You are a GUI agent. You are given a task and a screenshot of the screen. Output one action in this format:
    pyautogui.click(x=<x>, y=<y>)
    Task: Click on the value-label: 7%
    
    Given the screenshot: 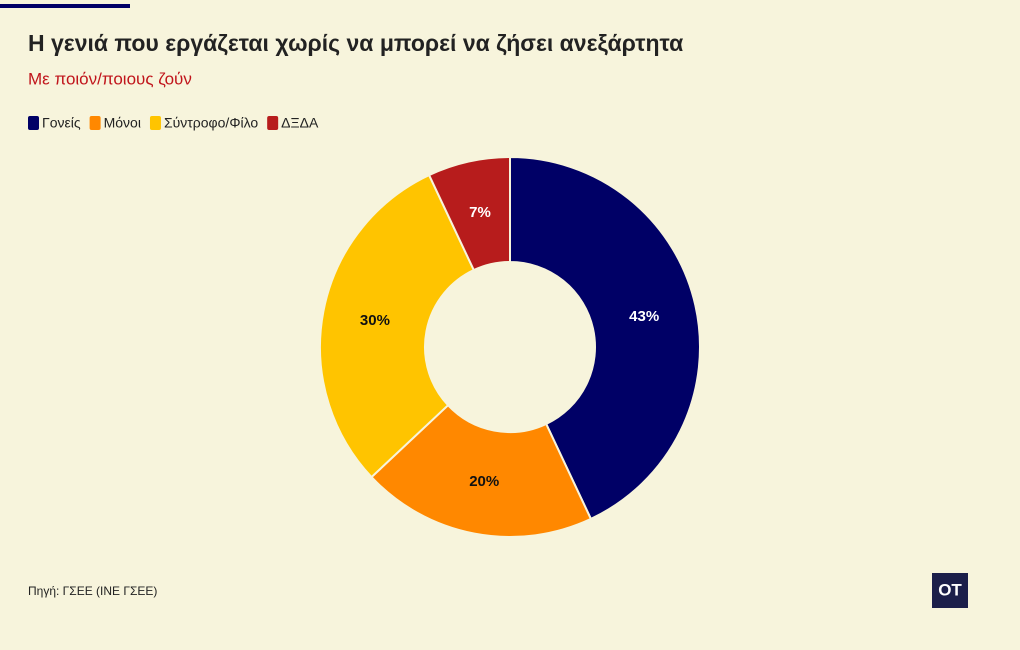 What is the action you would take?
    pyautogui.click(x=480, y=212)
    